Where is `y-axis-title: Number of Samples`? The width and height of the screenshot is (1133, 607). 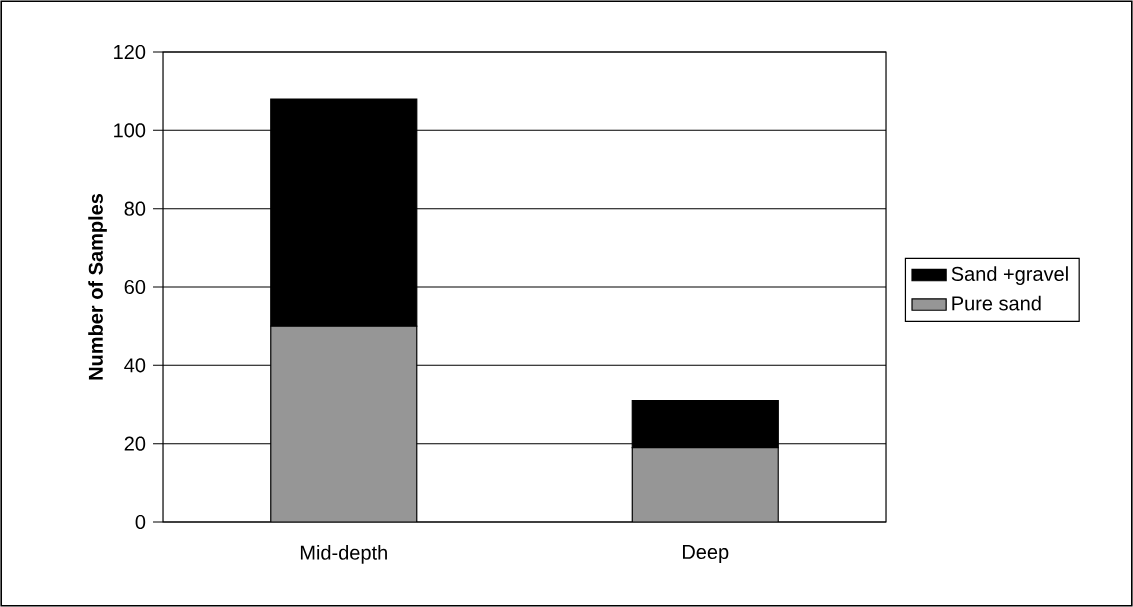 y-axis-title: Number of Samples is located at coordinates (97, 286).